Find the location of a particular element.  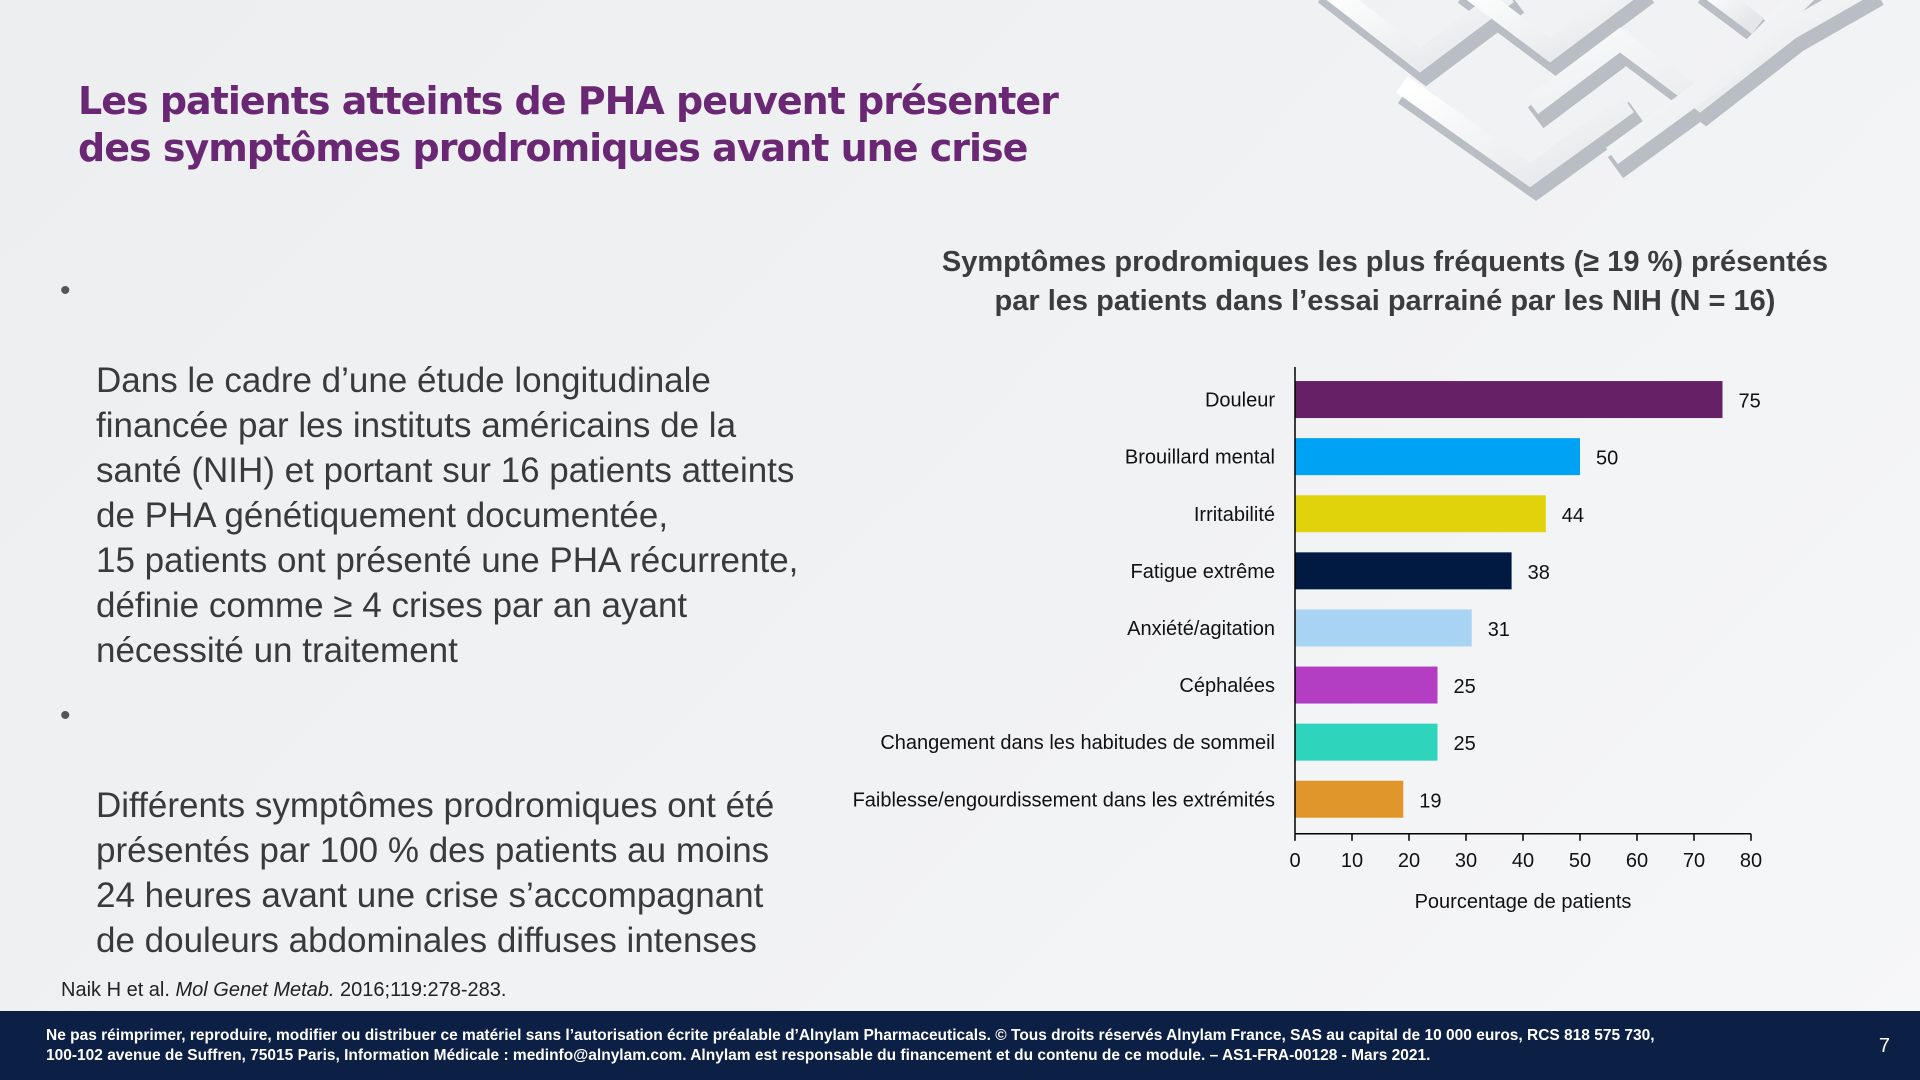

page-number: 7 is located at coordinates (1884, 1046).